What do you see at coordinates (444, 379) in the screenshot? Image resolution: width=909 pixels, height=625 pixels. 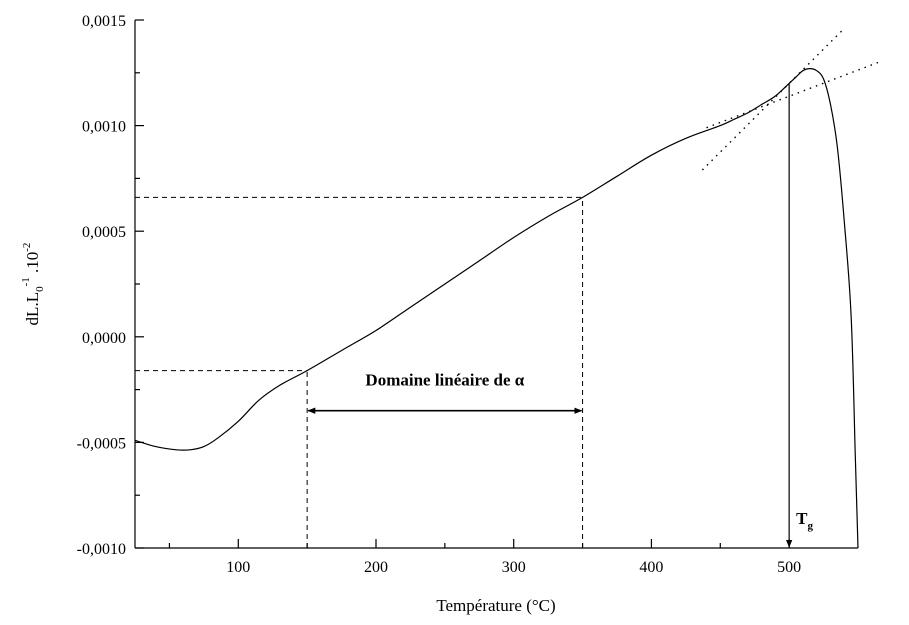 I see `alpha-range-label: Domaine linéaire de α` at bounding box center [444, 379].